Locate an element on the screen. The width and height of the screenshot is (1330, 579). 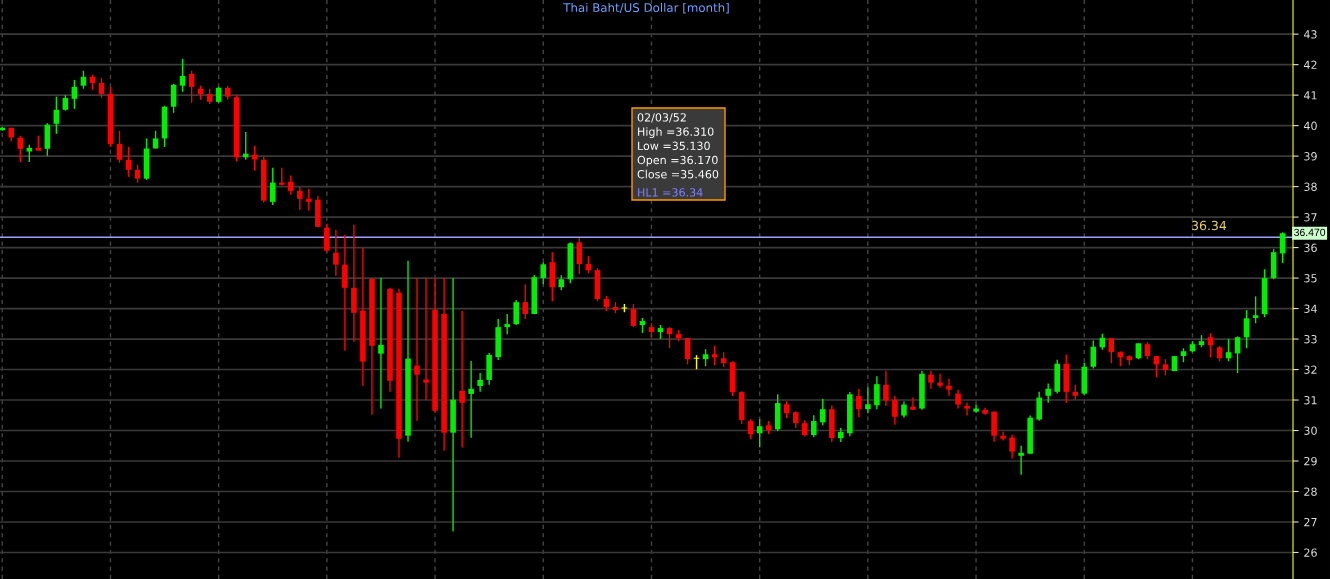
annotation: Close =35.460 is located at coordinates (678, 174).